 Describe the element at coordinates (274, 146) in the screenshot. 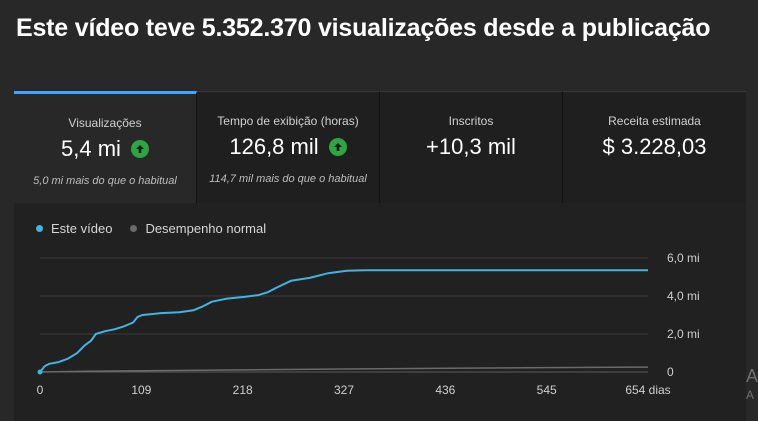

I see `metric-value: 126,8 mil` at that location.